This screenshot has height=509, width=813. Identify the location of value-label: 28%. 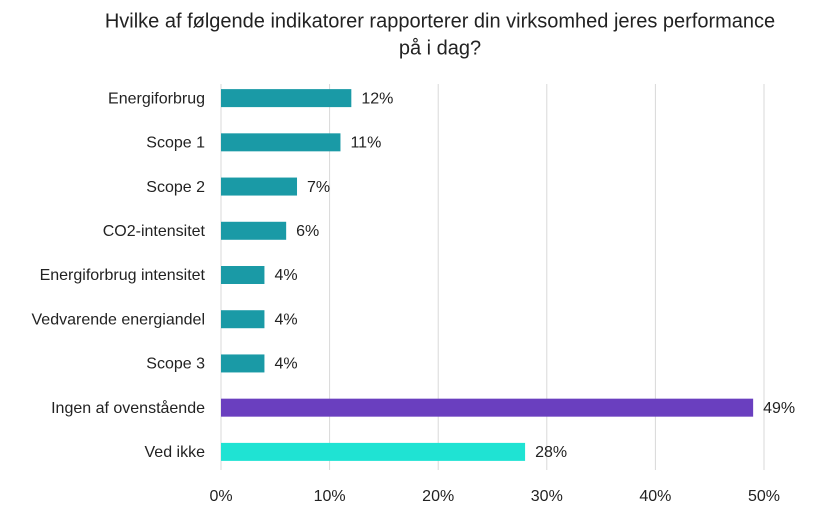
(551, 452).